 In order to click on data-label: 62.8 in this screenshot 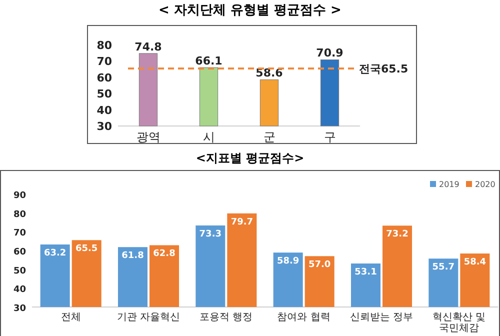, I will do `click(164, 254)`.